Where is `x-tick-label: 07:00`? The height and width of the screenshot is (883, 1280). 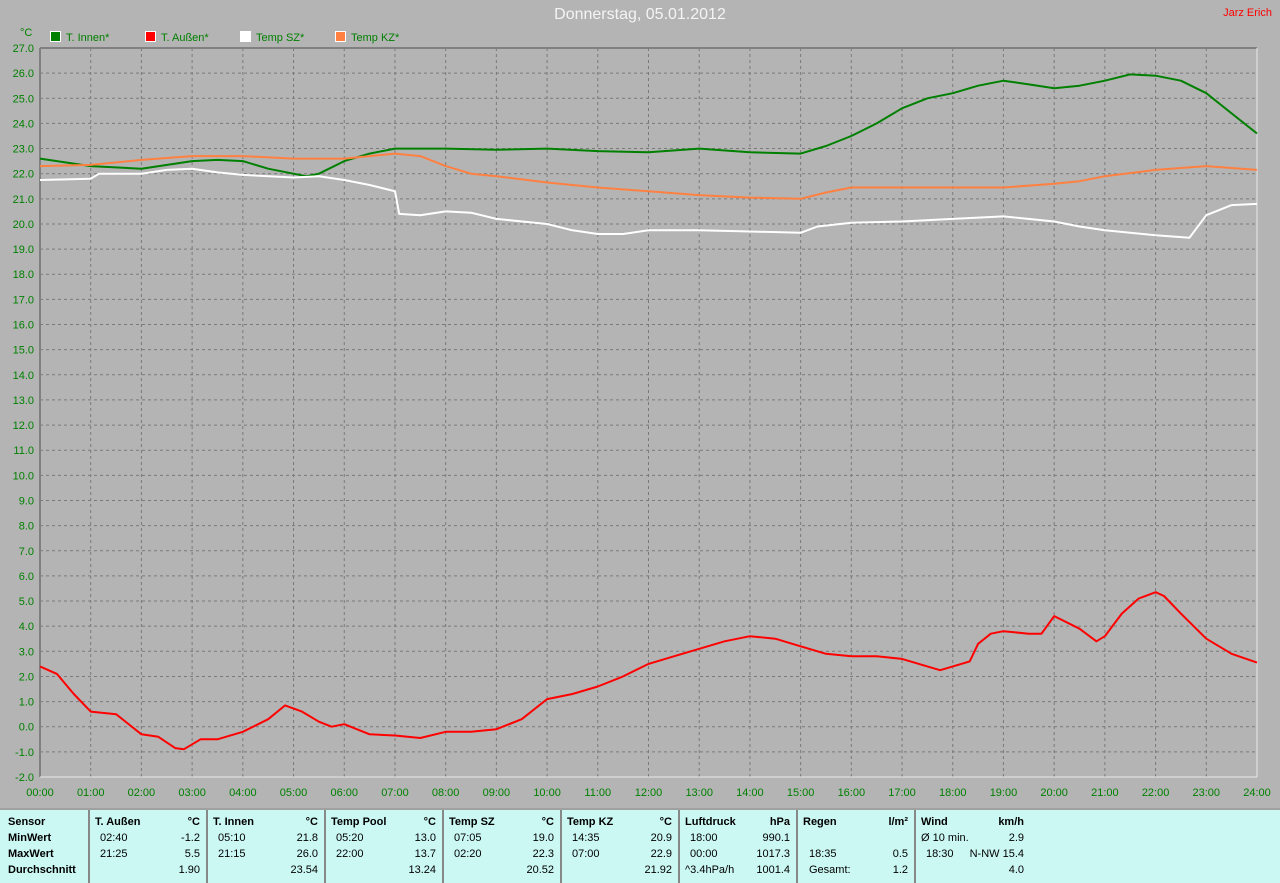 x-tick-label: 07:00 is located at coordinates (395, 793).